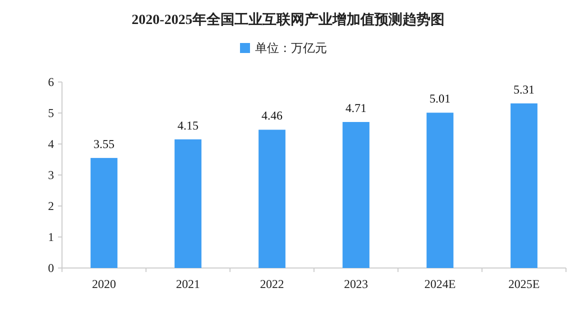 The width and height of the screenshot is (576, 327). Describe the element at coordinates (104, 143) in the screenshot. I see `data-label: 3.55` at that location.